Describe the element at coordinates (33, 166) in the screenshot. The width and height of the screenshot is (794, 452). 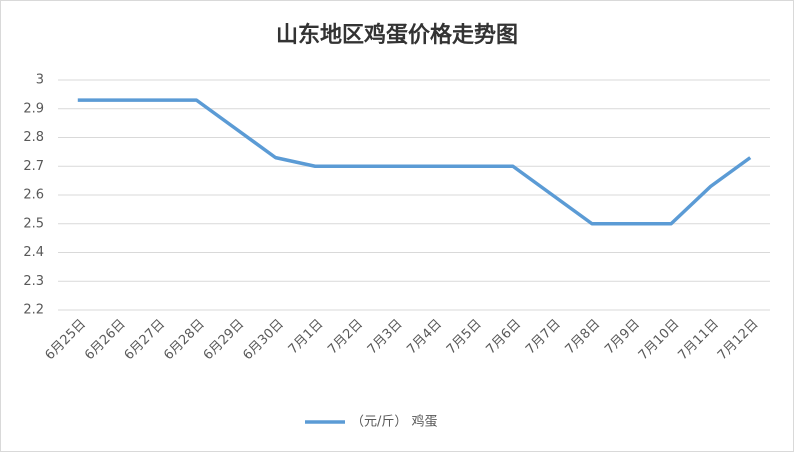
I see `y-tick-label: 2.7` at that location.